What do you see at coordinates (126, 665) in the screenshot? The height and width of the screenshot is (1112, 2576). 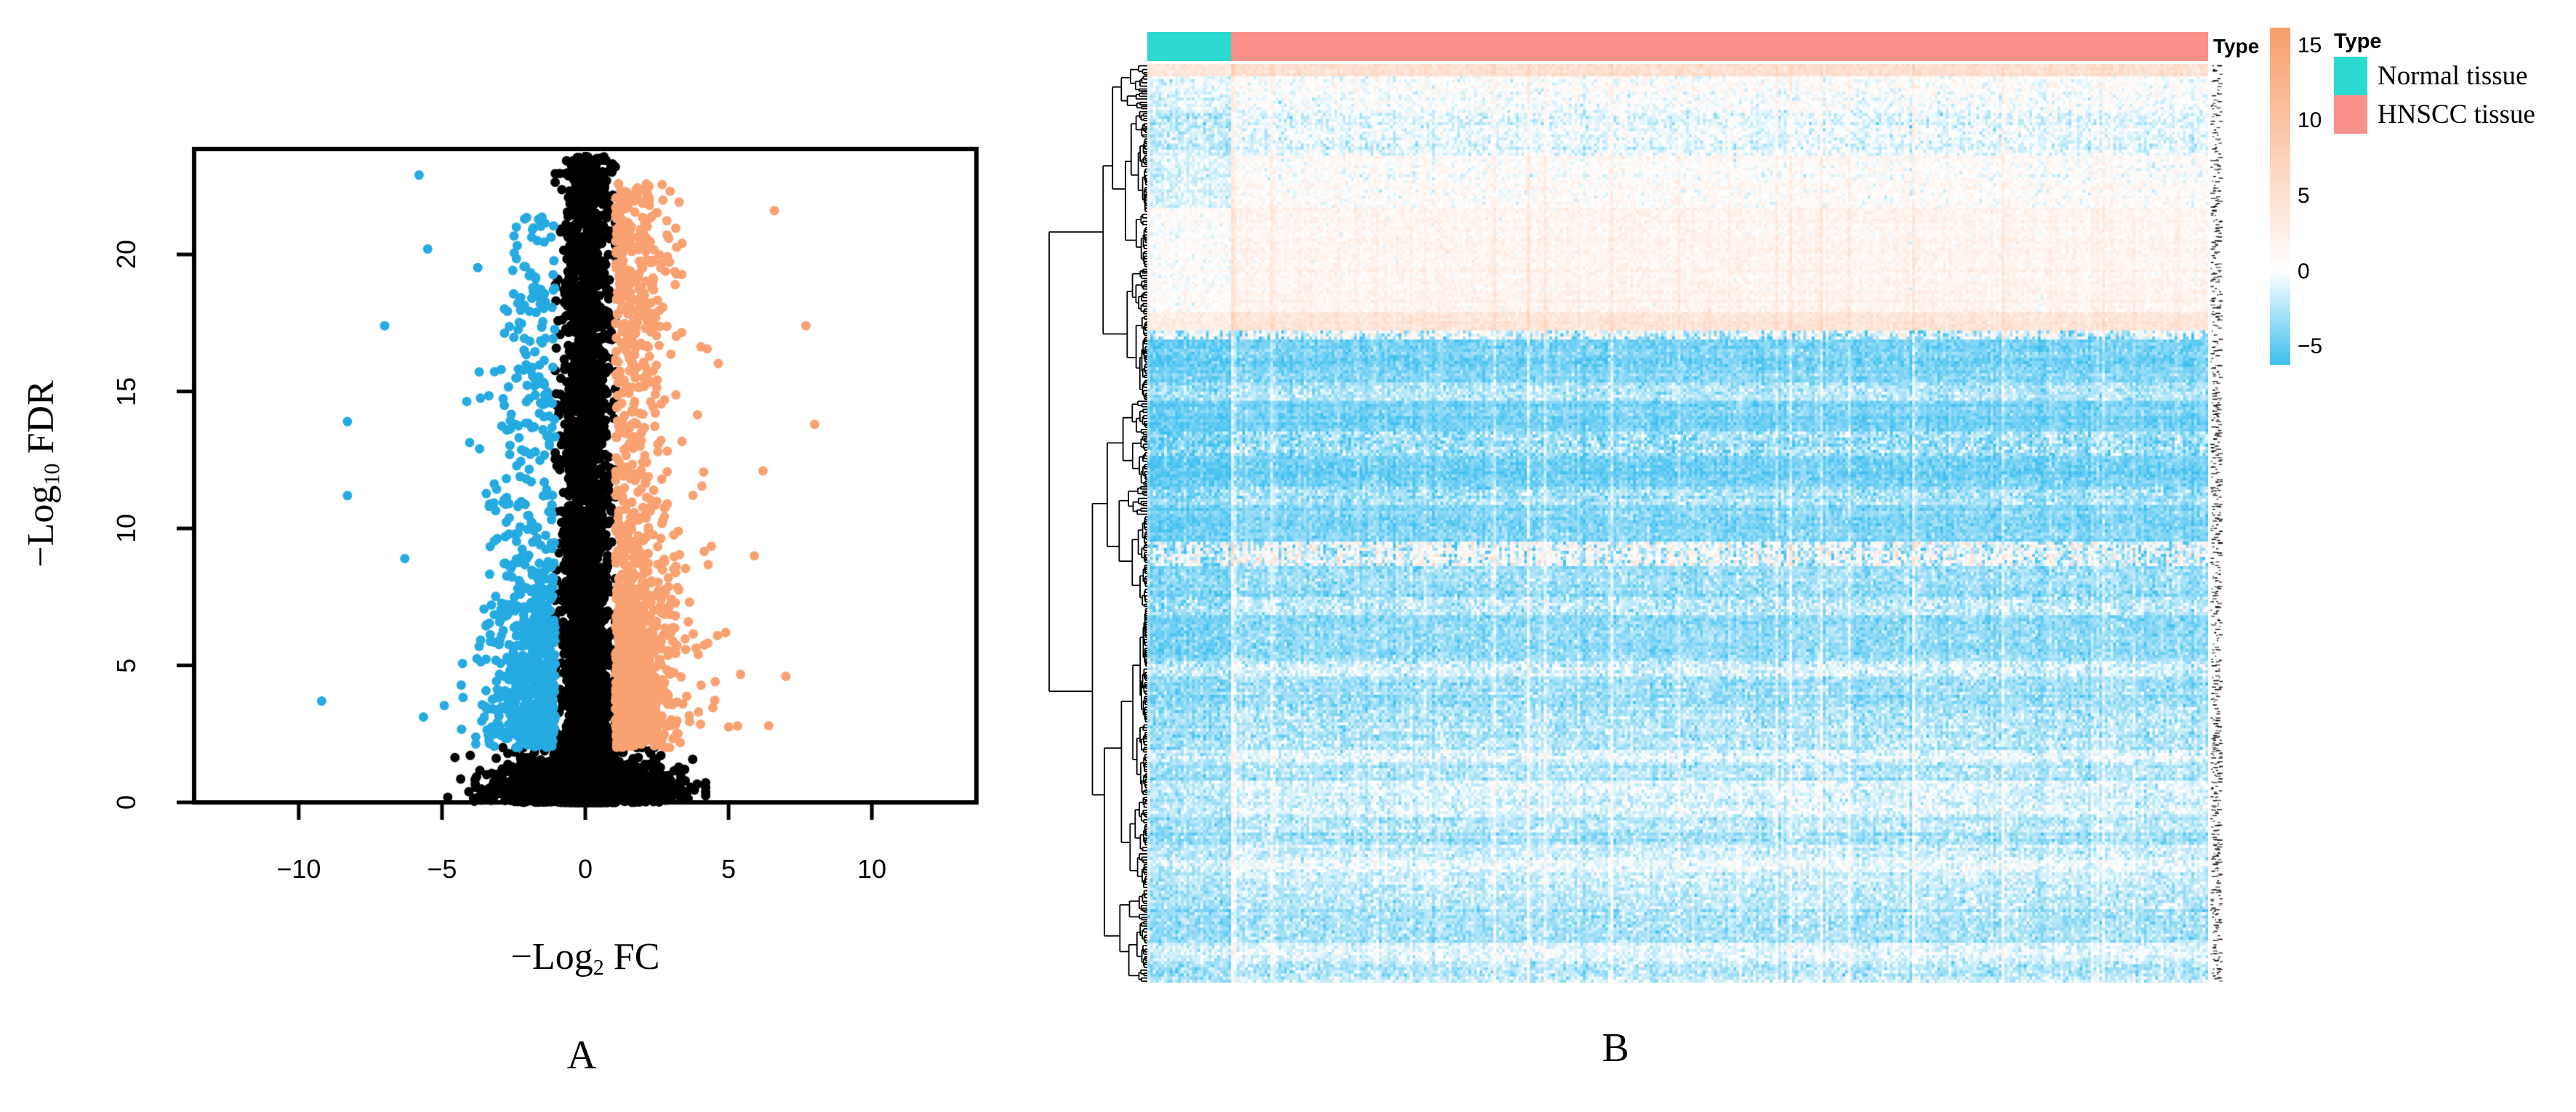 I see `y-tick-label: 5` at bounding box center [126, 665].